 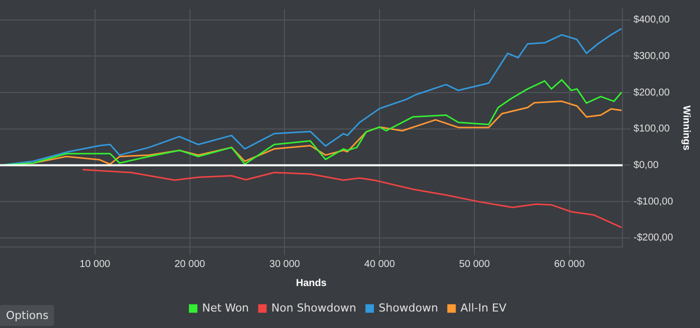 I want to click on y-tick-label: $200,00, so click(x=652, y=92).